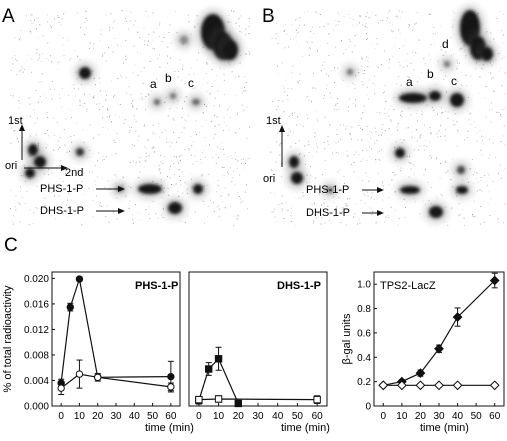 The width and height of the screenshot is (507, 441). I want to click on x-tick-label: 50, so click(153, 416).